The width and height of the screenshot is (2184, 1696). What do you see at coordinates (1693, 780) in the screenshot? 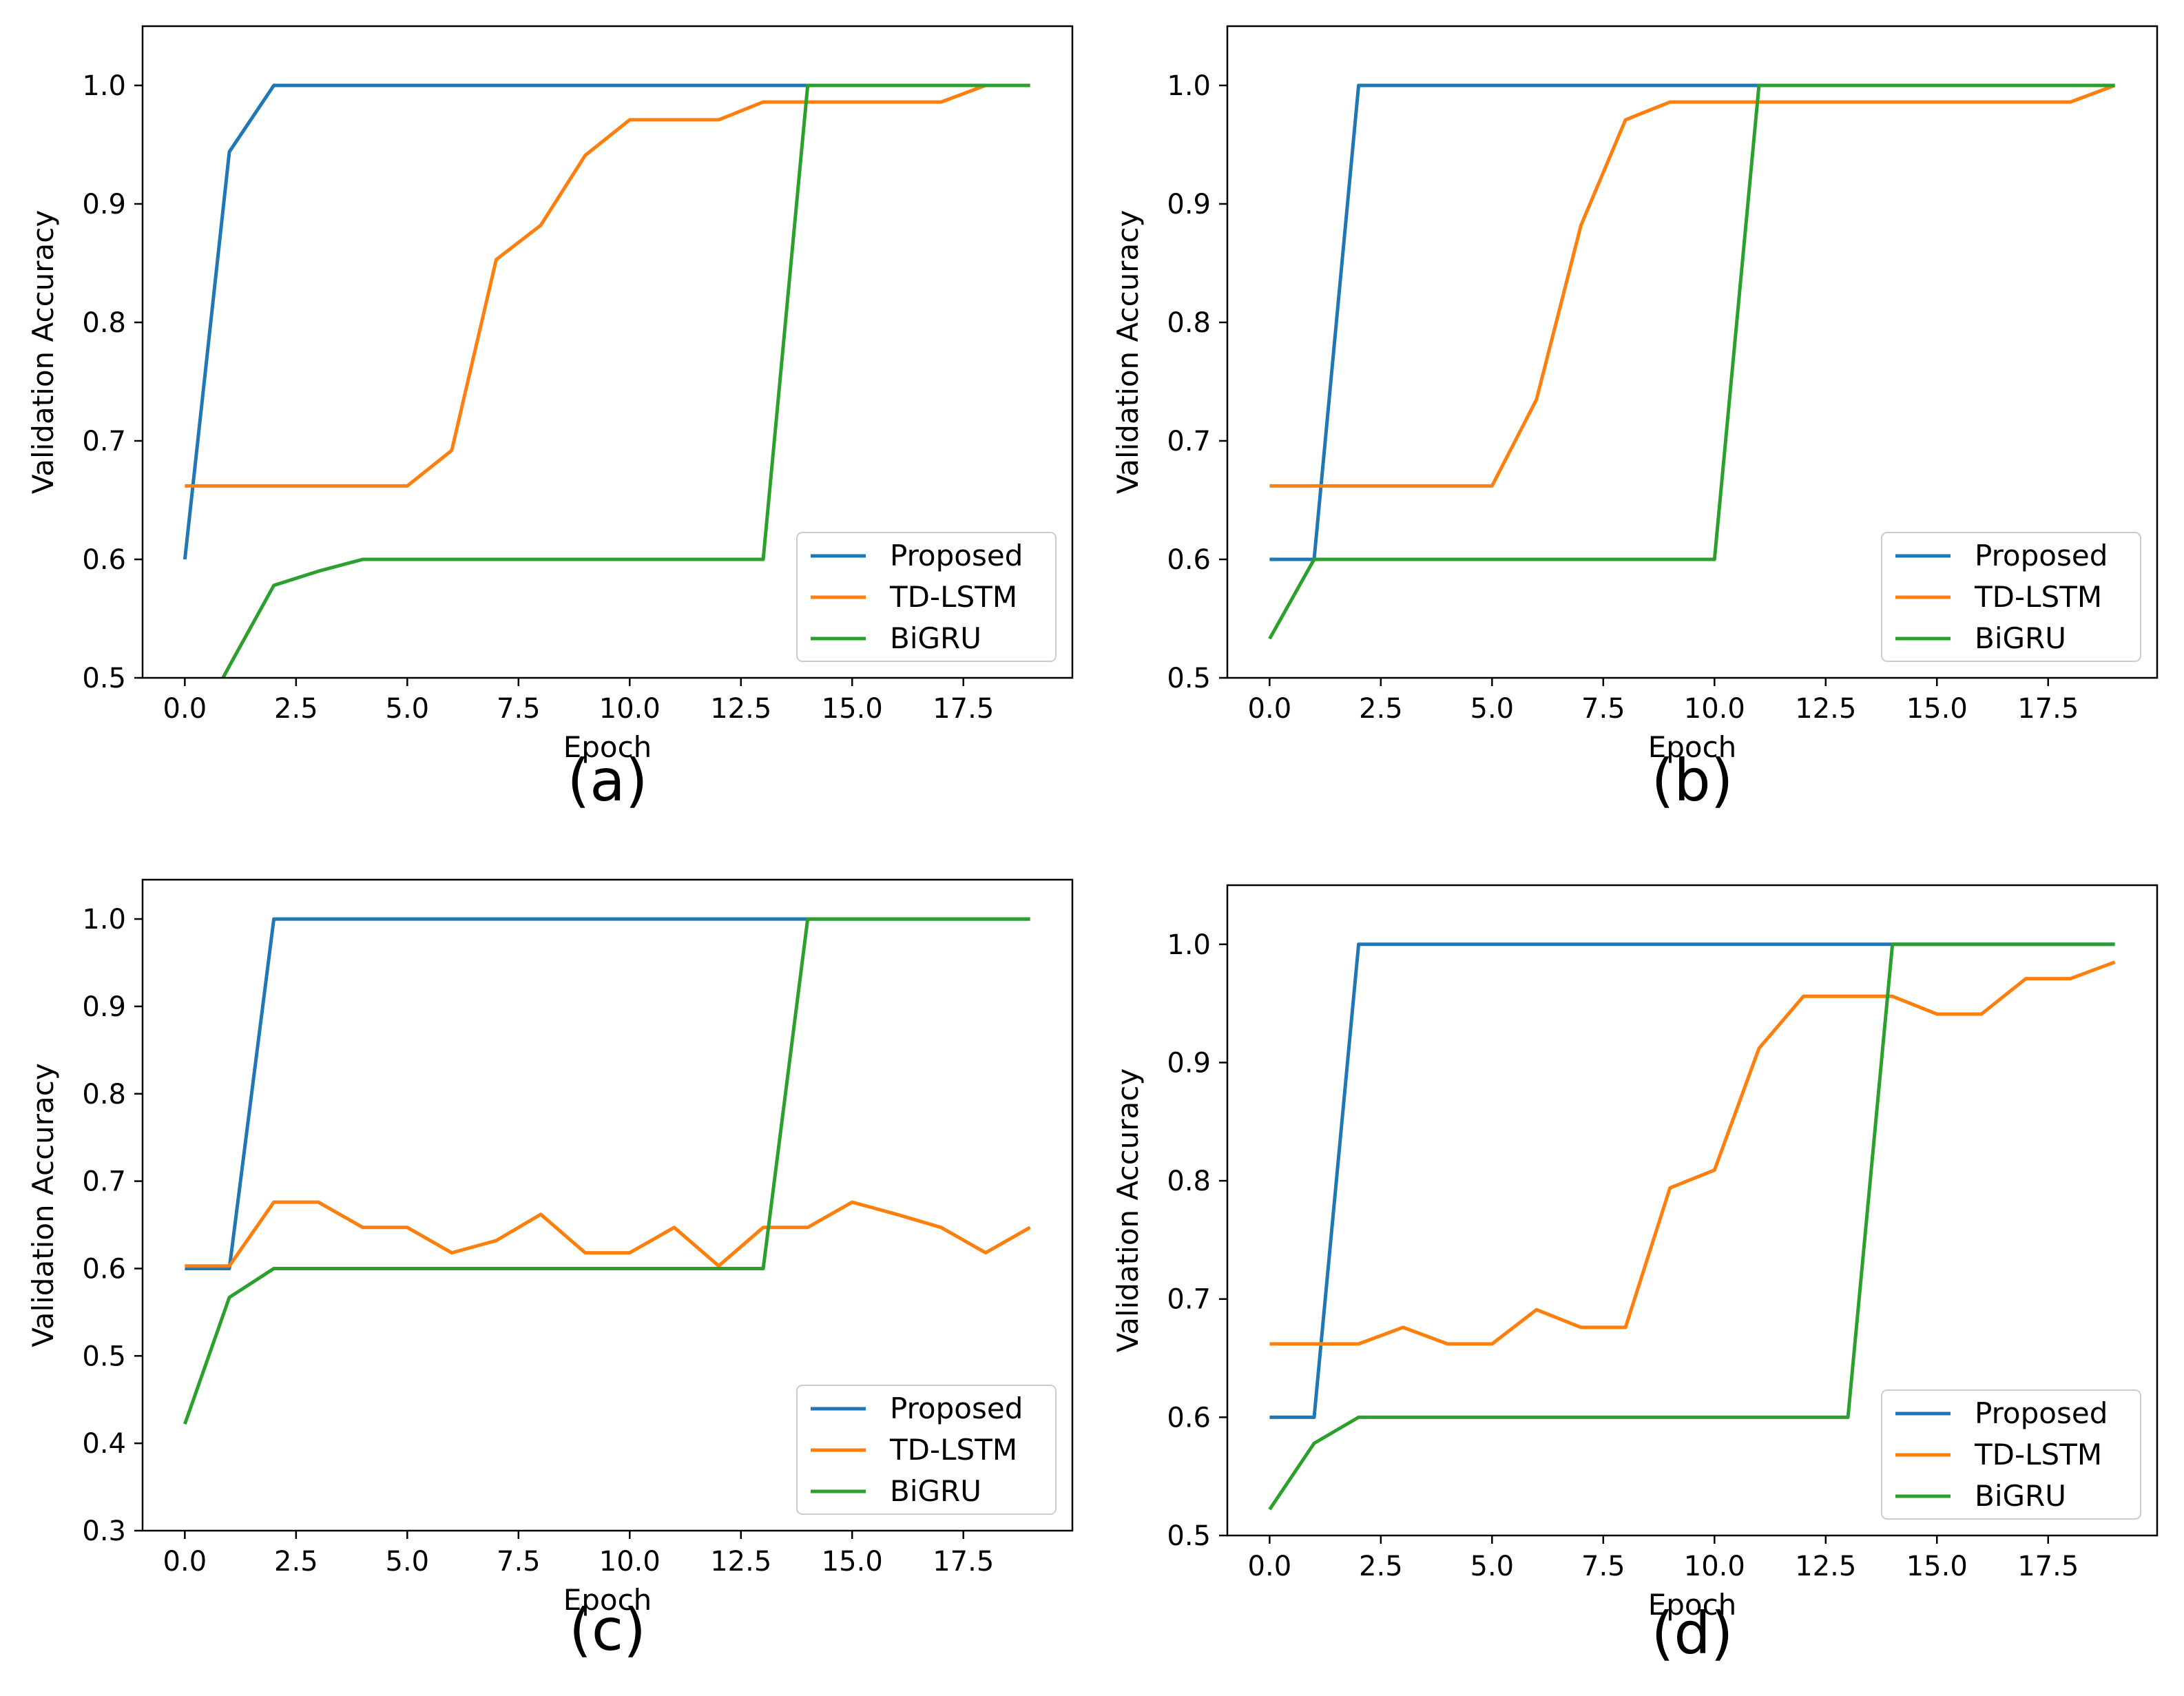
I see `panel-label: (b)` at bounding box center [1693, 780].